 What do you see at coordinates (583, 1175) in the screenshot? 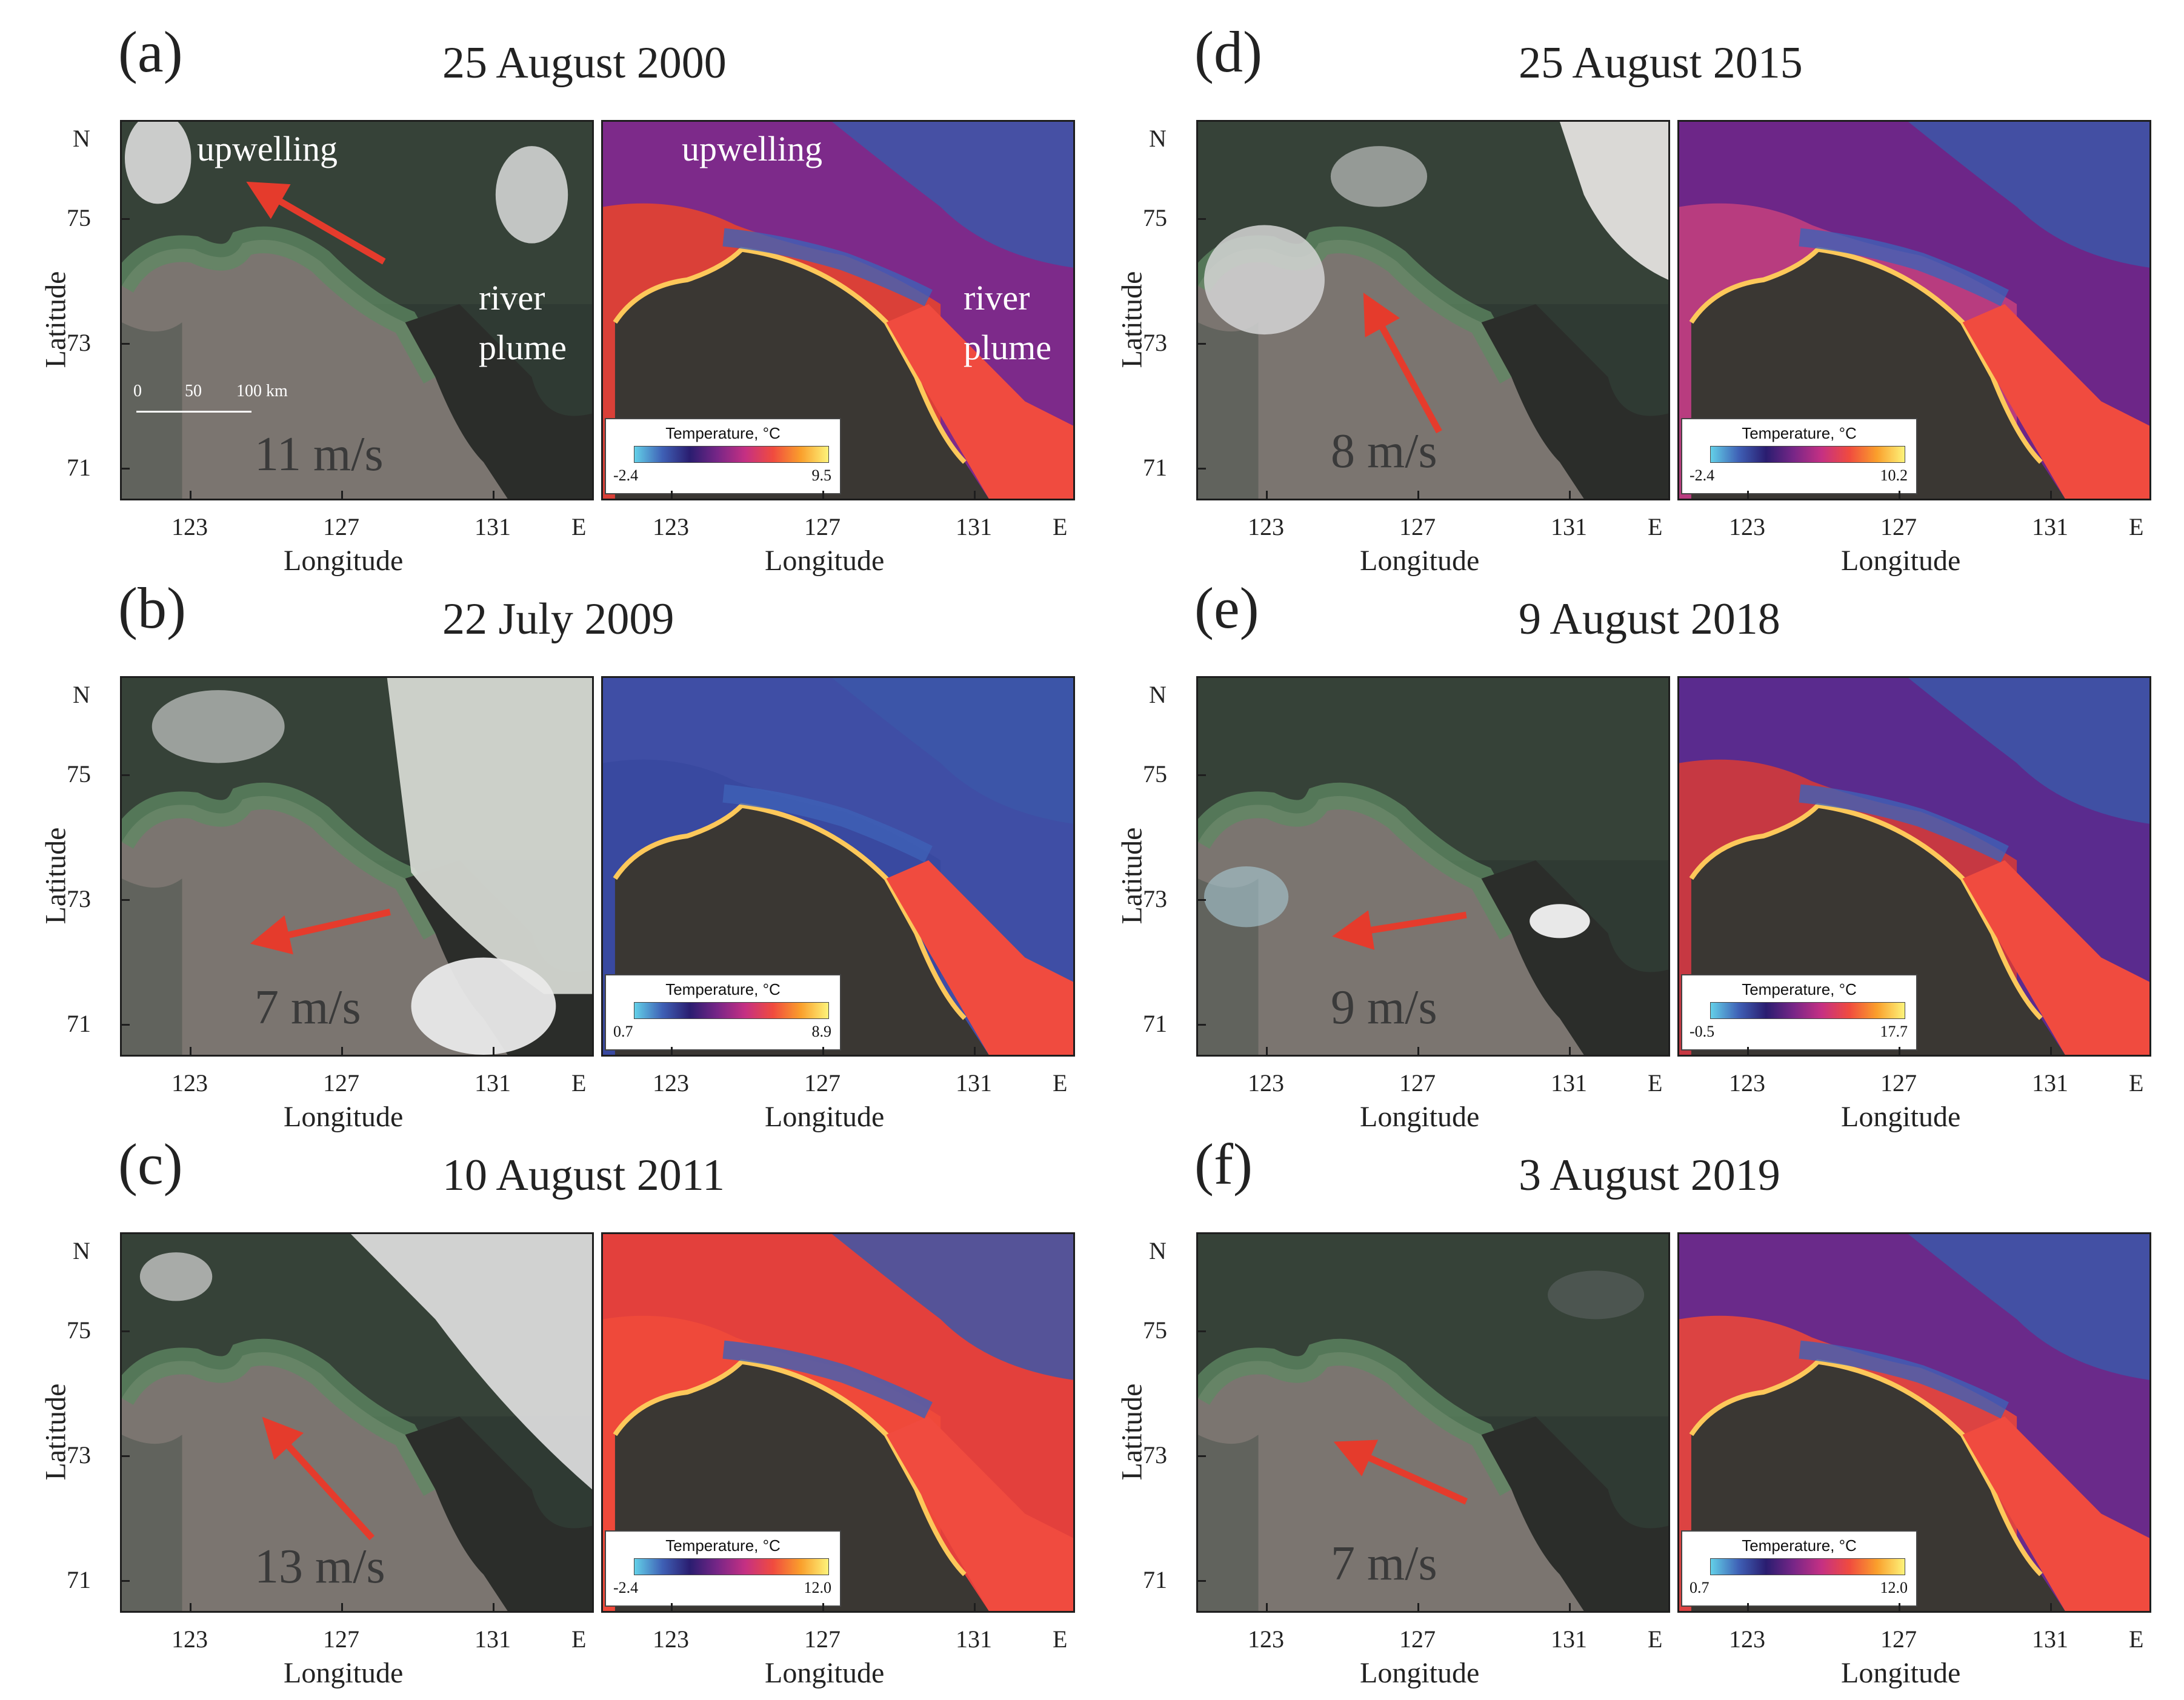
I see `panel-date: 10 August 2011` at bounding box center [583, 1175].